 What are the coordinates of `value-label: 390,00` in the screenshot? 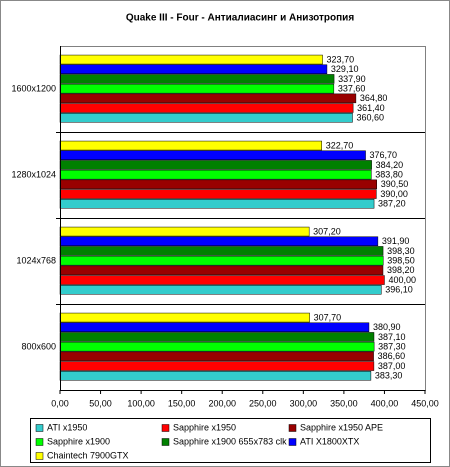 It's located at (394, 194).